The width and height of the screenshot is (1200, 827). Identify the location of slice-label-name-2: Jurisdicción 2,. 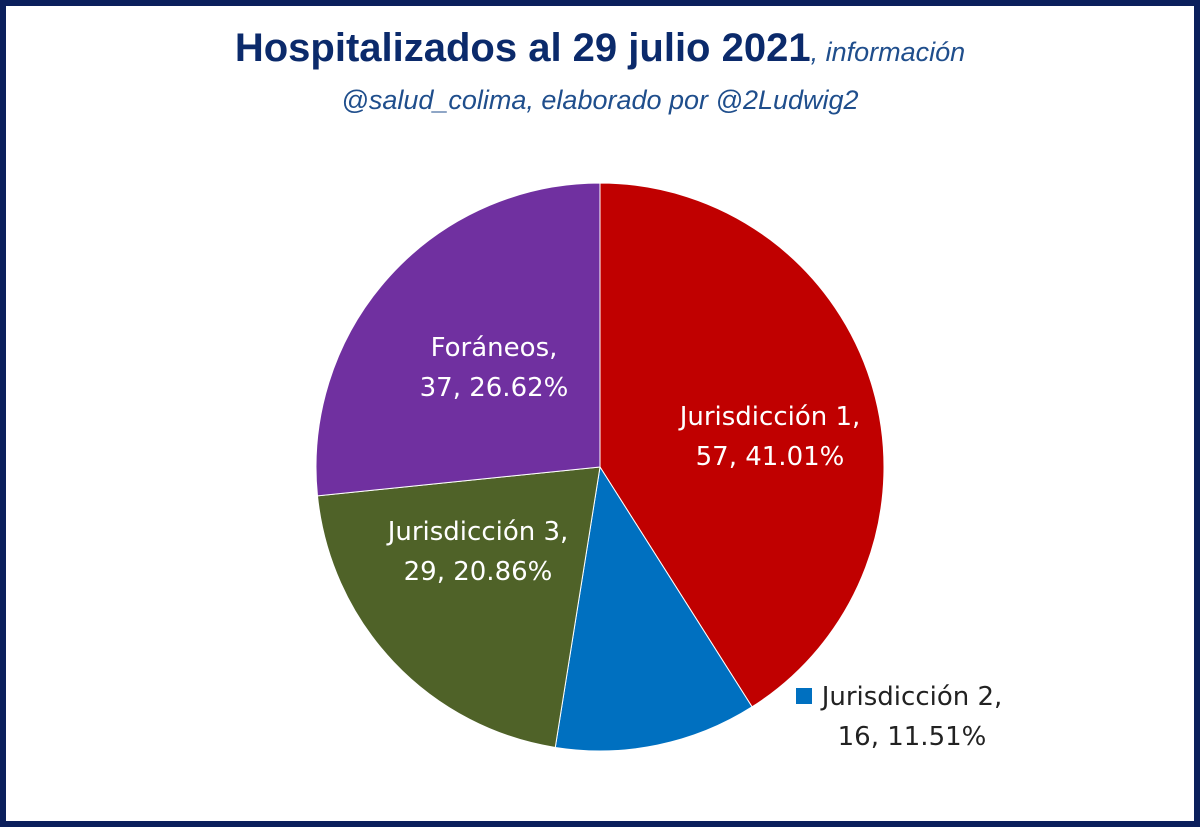
(911, 697).